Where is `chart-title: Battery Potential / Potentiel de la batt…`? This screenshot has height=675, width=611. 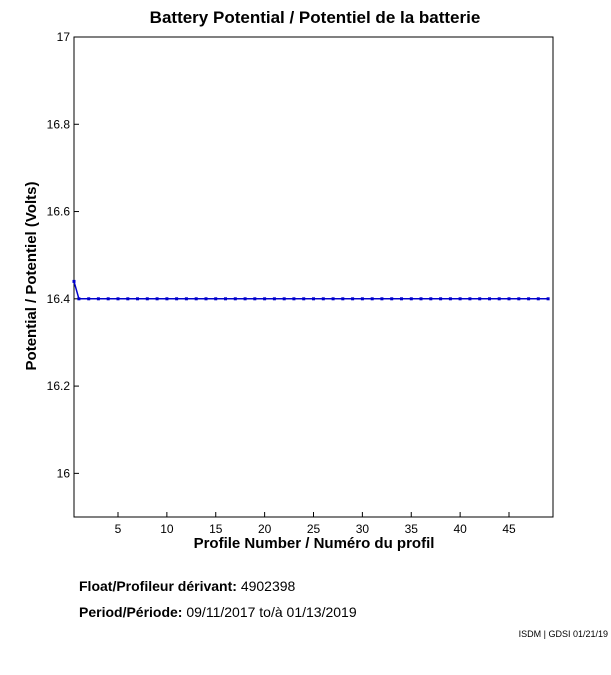
chart-title: Battery Potential / Potentiel de la batt… is located at coordinates (315, 17).